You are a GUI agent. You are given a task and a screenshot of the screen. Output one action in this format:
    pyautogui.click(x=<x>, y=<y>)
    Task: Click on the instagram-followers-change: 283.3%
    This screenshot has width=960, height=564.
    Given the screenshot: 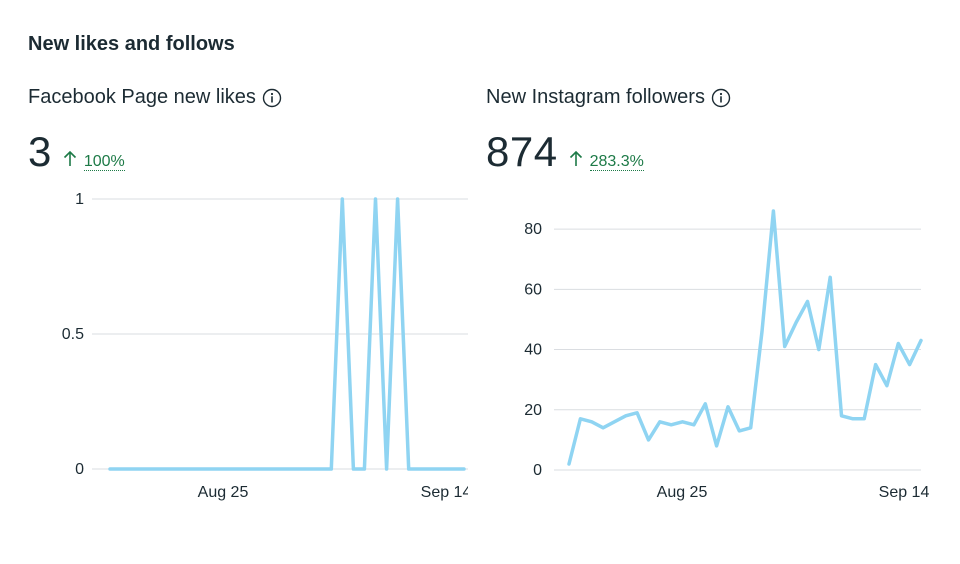 What is the action you would take?
    pyautogui.click(x=616, y=162)
    